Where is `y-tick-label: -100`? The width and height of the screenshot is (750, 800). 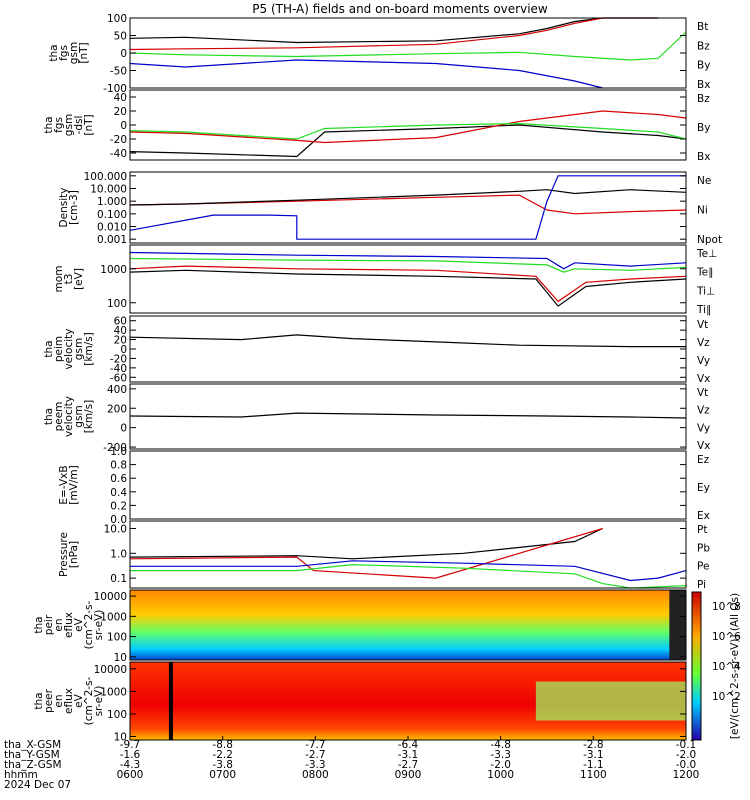 y-tick-label: -100 is located at coordinates (115, 89).